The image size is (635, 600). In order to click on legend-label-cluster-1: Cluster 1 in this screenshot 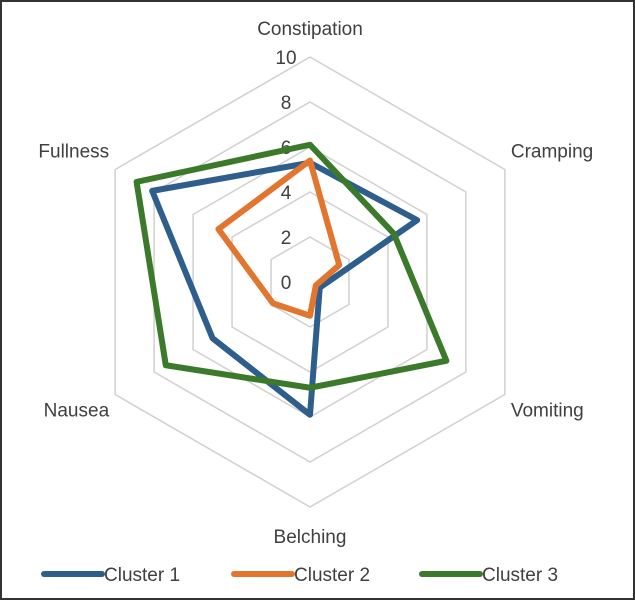, I will do `click(142, 575)`.